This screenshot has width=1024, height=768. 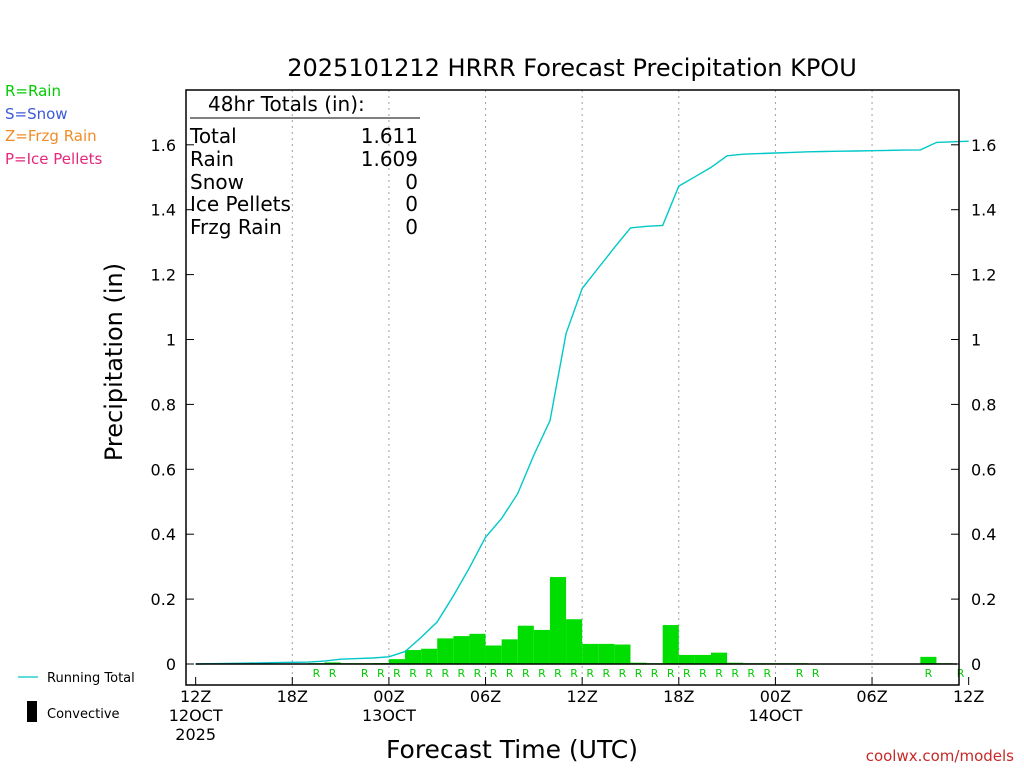 I want to click on y-tick-label-right: 0.4, so click(x=983, y=534).